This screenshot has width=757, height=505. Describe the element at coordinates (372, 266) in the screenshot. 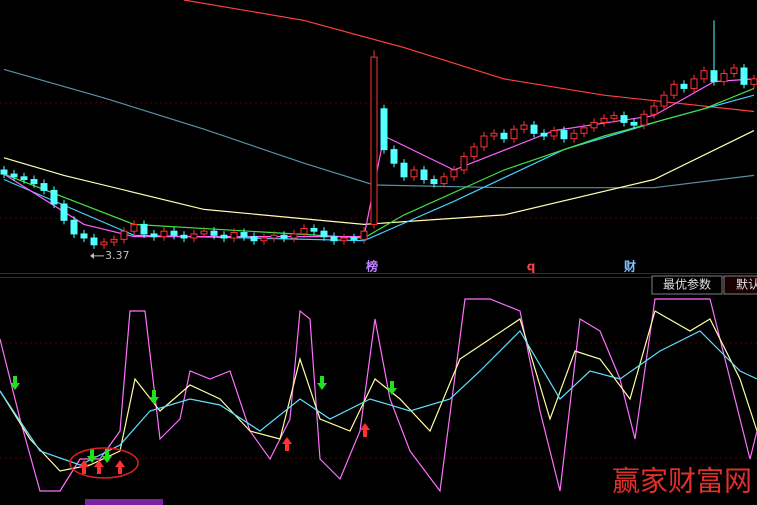

I see `event-marker: 榜` at that location.